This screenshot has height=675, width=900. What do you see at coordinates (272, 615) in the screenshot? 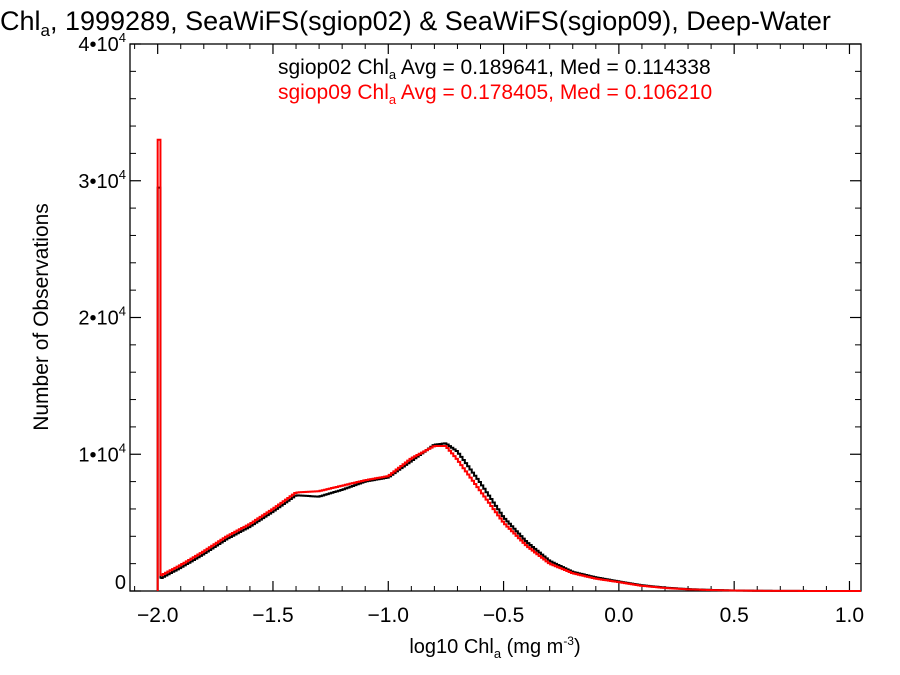
I see `x-tick-label: −1.5` at bounding box center [272, 615].